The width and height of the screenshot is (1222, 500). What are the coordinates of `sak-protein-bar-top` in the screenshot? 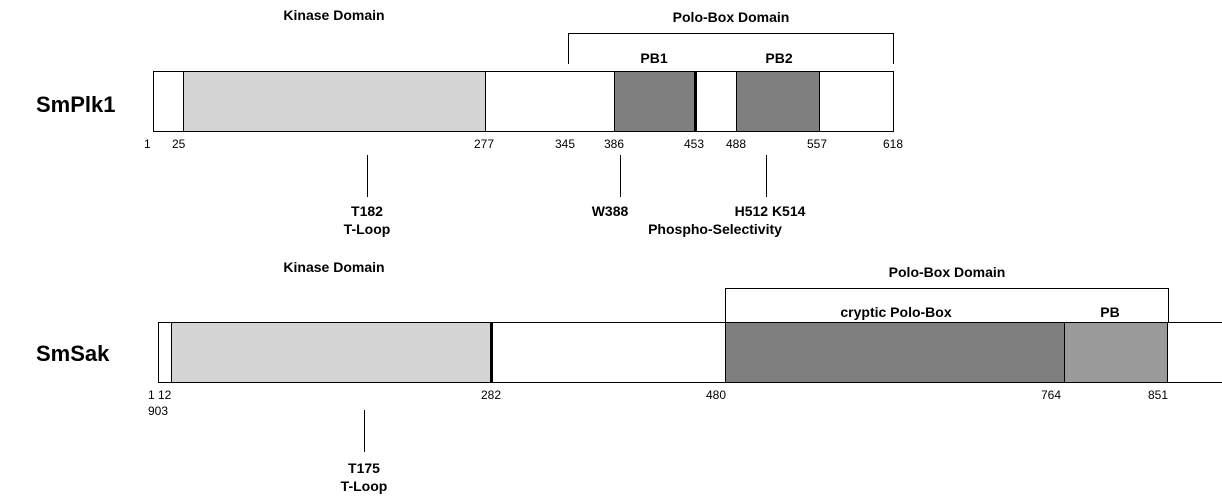 It's located at (690, 322).